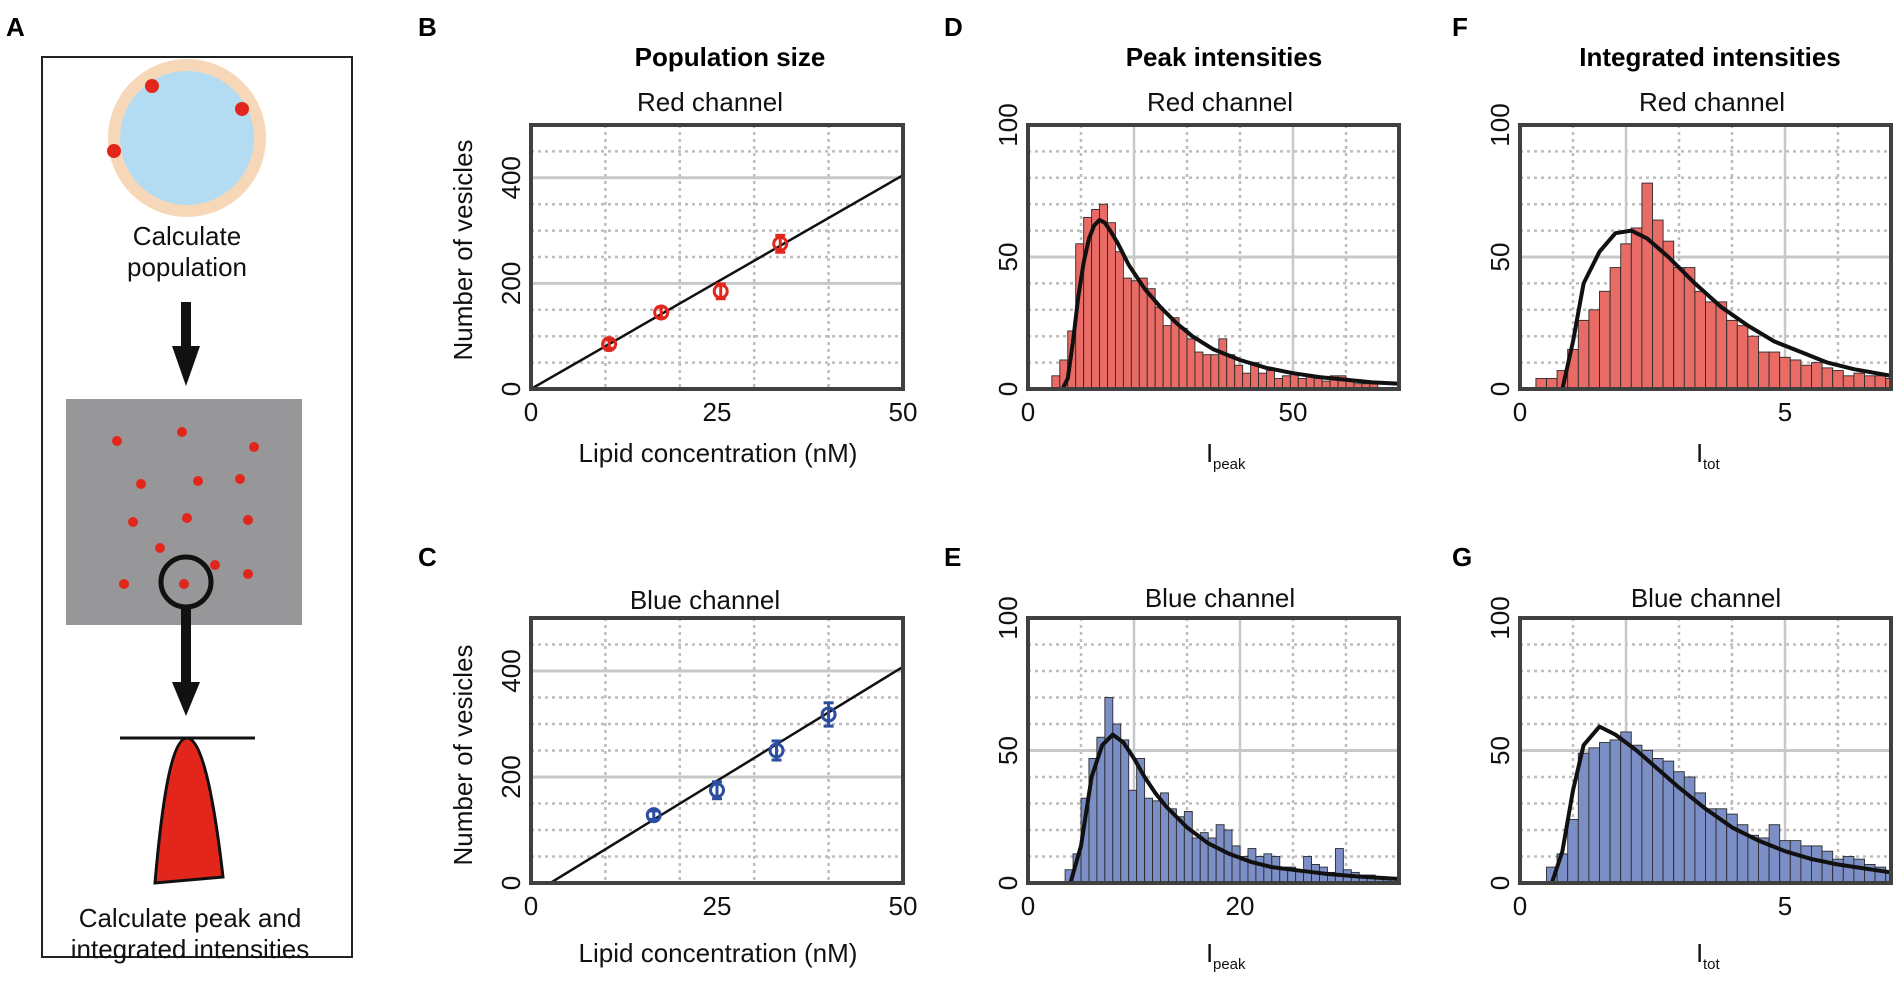 The width and height of the screenshot is (1904, 992). I want to click on chart-c-xlabel: Lipid concentration (nM), so click(718, 953).